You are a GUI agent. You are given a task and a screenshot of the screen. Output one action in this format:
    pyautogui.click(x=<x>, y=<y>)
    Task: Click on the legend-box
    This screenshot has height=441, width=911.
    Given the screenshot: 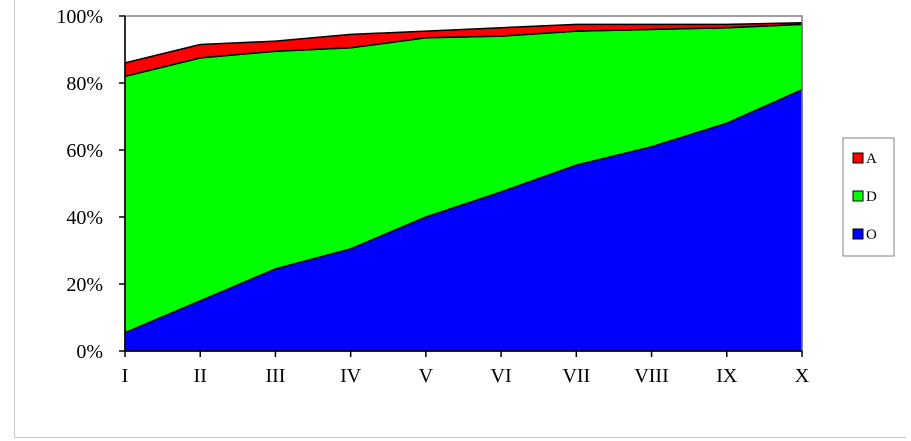 What is the action you would take?
    pyautogui.click(x=868, y=197)
    